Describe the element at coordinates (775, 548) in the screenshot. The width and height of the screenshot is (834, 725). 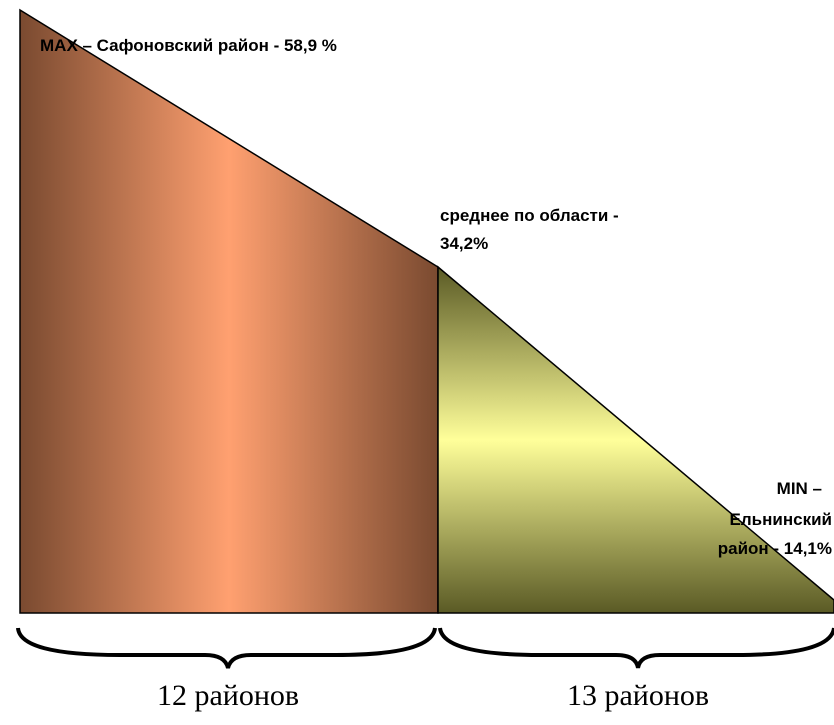
I see `min-label: район - 14,1%` at that location.